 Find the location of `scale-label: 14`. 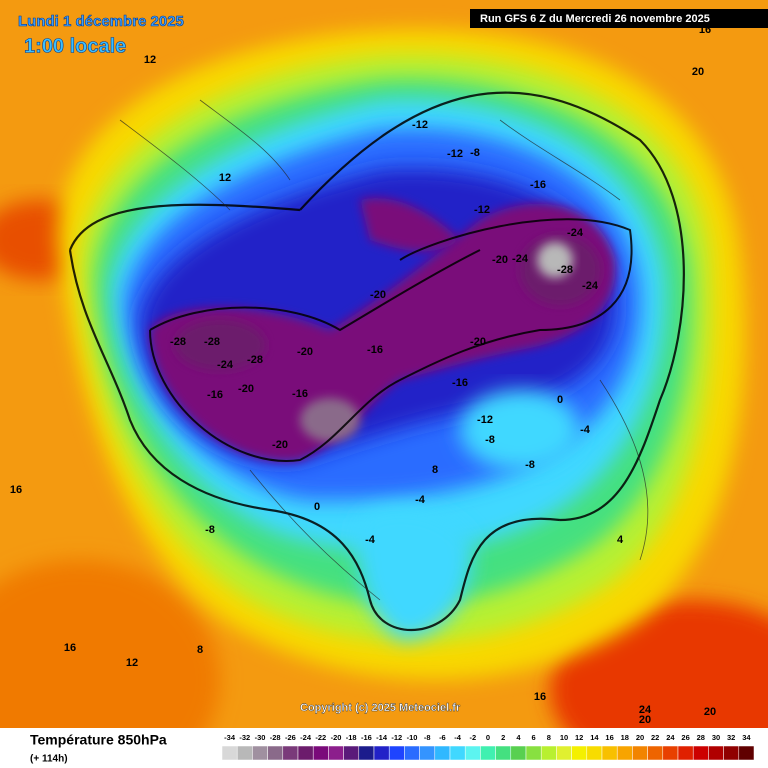

scale-label: 14 is located at coordinates (594, 737).